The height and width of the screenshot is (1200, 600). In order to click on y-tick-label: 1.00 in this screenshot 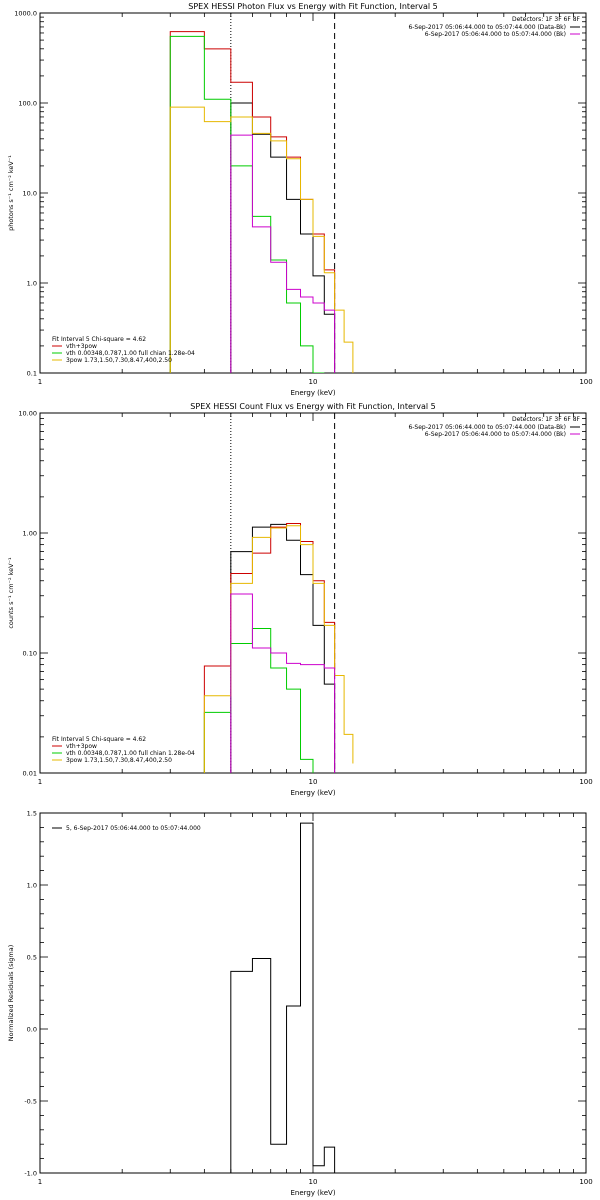, I will do `click(30, 534)`.